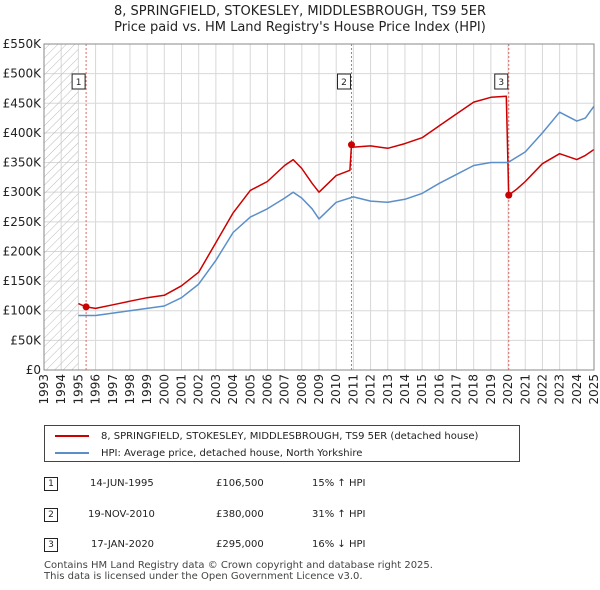 This screenshot has height=590, width=600. What do you see at coordinates (339, 483) in the screenshot?
I see `transaction-hpi-diff: 15% ↑ HPI` at bounding box center [339, 483].